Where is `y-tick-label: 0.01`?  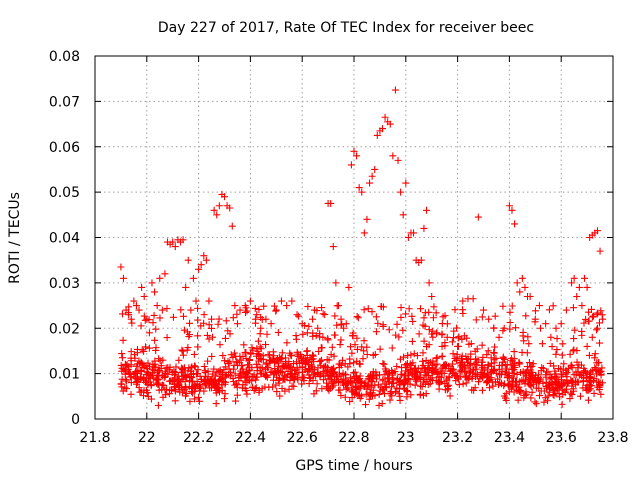 y-tick-label: 0.01 is located at coordinates (64, 375).